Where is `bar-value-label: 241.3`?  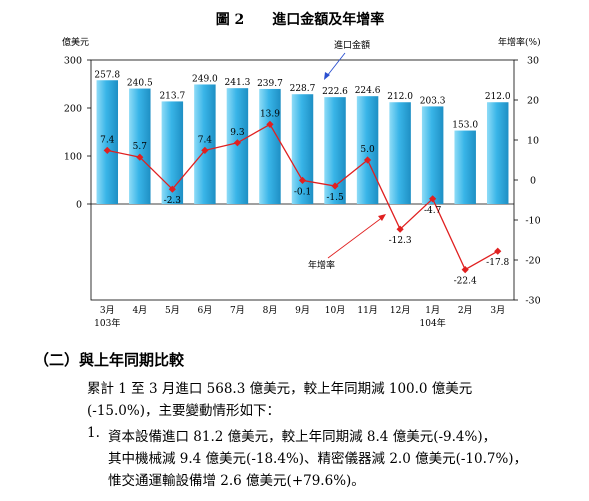
bar-value-label: 241.3 is located at coordinates (238, 83).